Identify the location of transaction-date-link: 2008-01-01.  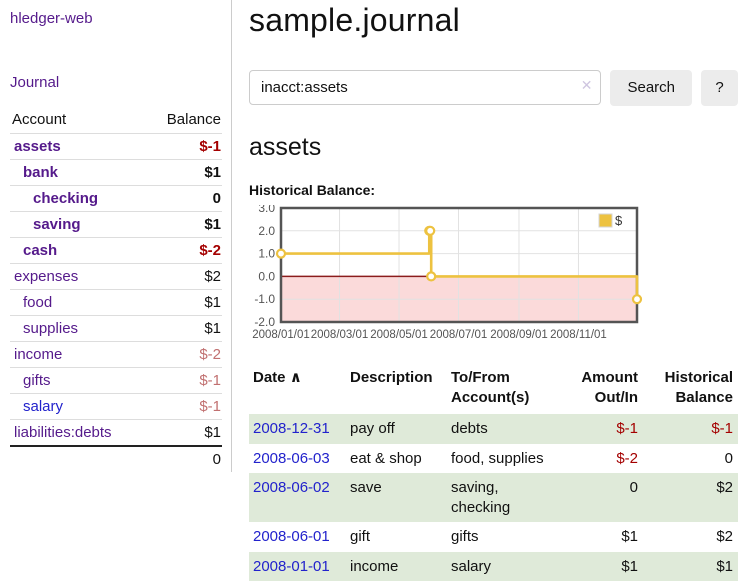
(291, 566).